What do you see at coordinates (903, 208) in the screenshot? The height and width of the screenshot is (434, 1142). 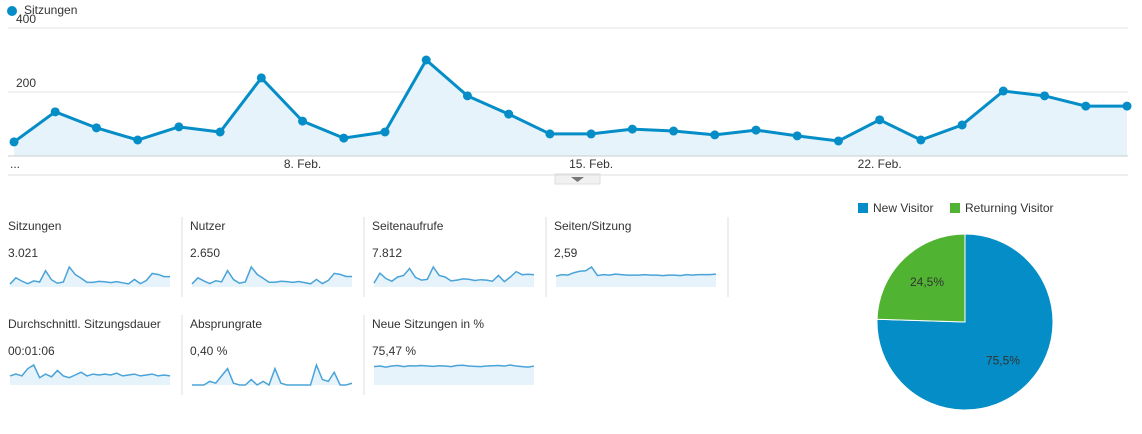 I see `legend-label: New Visitor` at bounding box center [903, 208].